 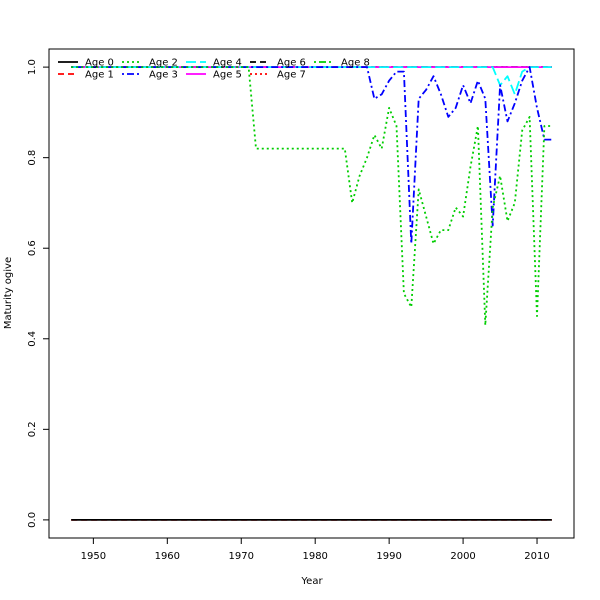 What do you see at coordinates (462, 556) in the screenshot?
I see `x-tick-label: 2000` at bounding box center [462, 556].